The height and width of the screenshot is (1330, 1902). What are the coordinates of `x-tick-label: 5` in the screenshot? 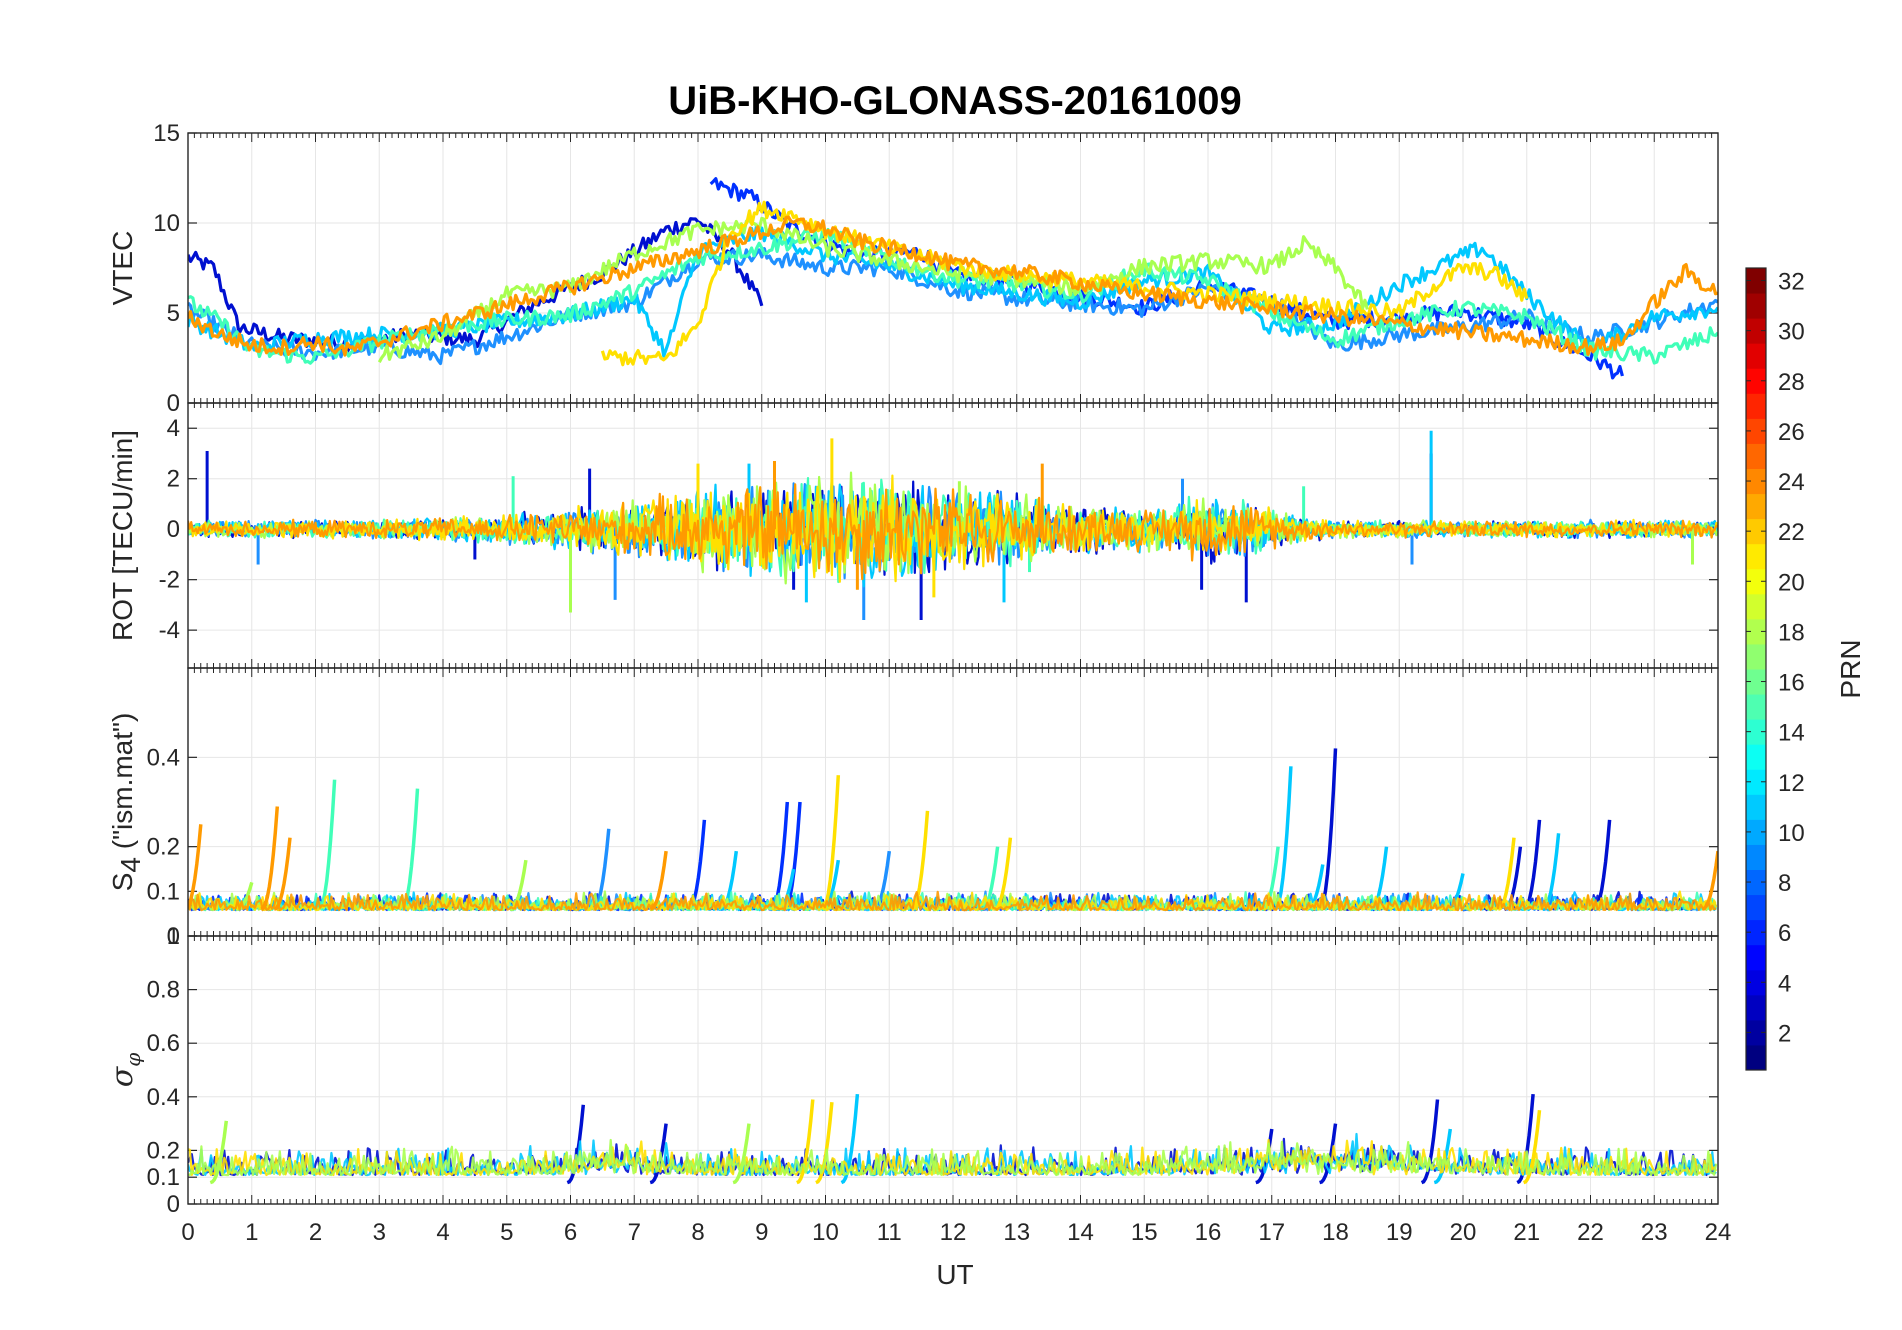 It's located at (506, 1232).